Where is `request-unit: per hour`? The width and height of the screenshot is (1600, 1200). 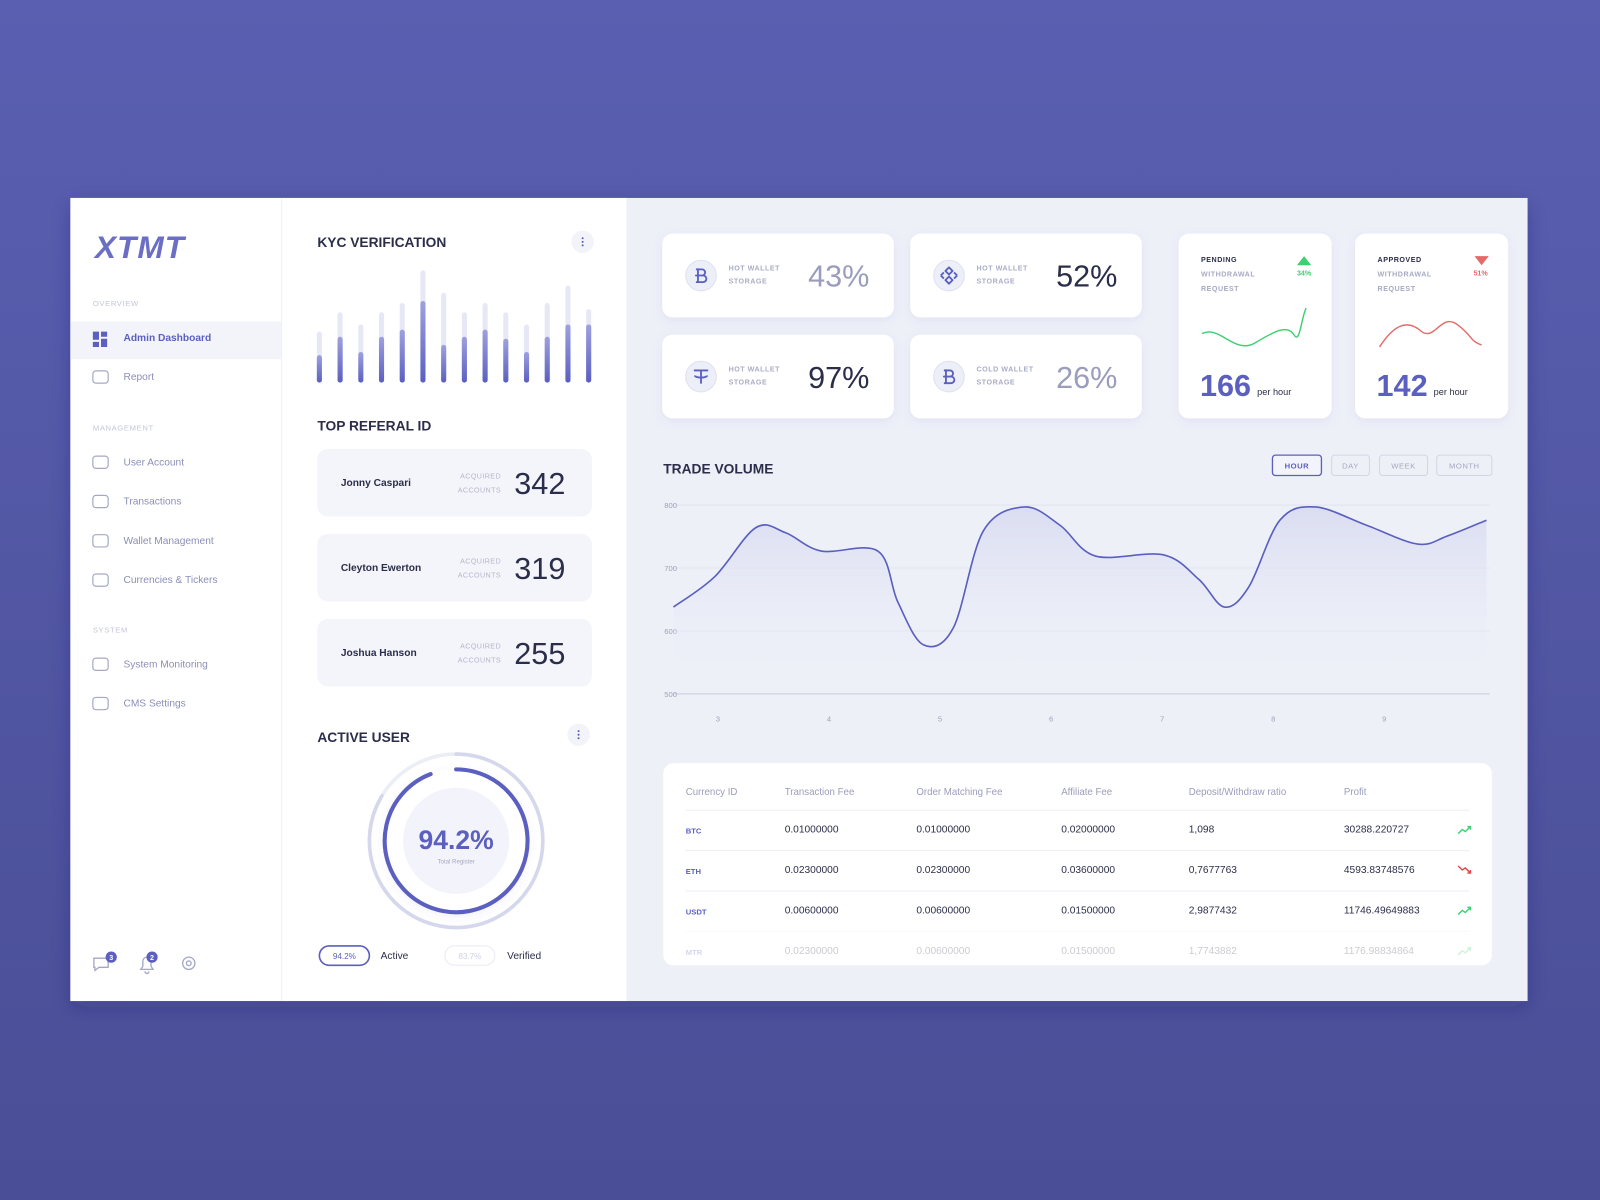 request-unit: per hour is located at coordinates (1274, 392).